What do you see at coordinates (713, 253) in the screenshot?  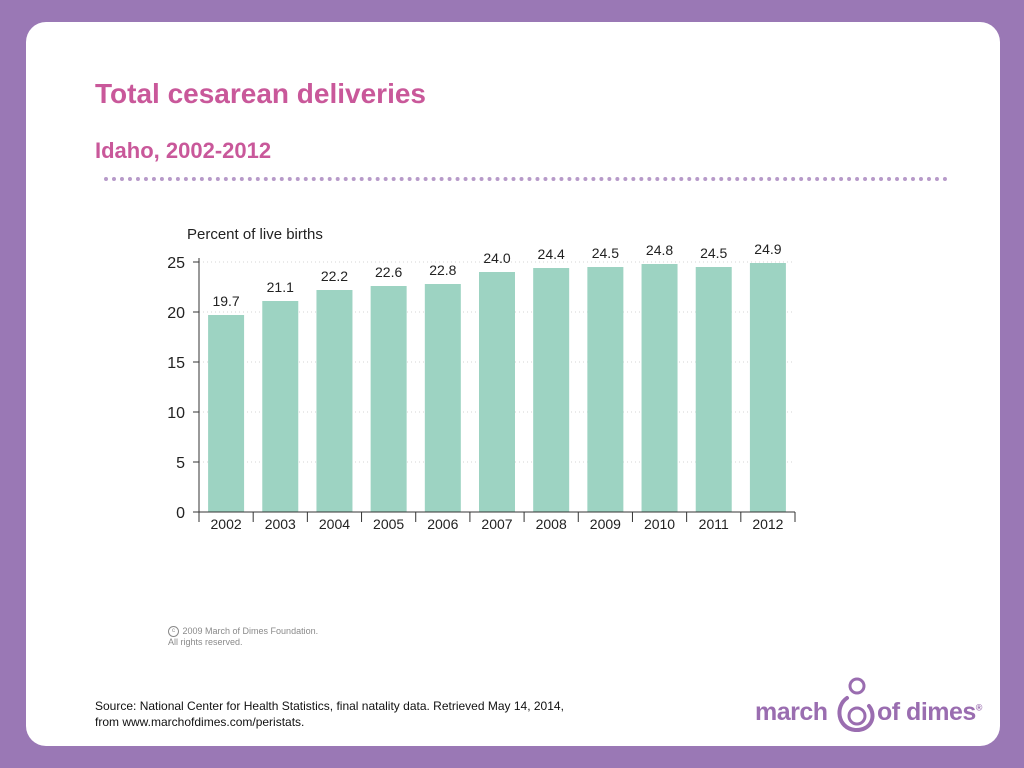 I see `value-label-2011: 24.5` at bounding box center [713, 253].